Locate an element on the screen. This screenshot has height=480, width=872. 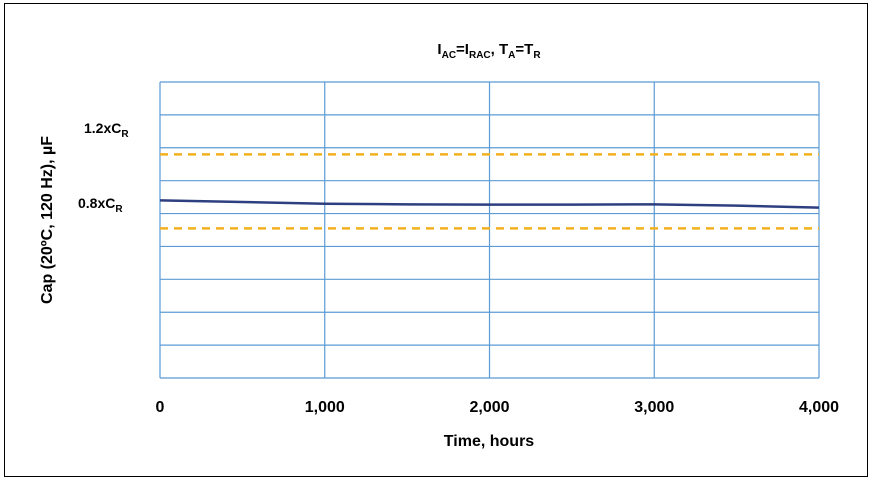
x-tick-label: 3,000 is located at coordinates (654, 407).